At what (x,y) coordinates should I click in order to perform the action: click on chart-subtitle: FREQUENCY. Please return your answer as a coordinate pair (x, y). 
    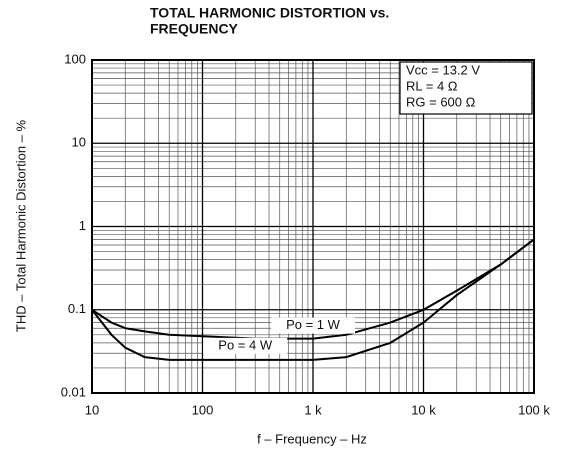
    Looking at the image, I should click on (194, 29).